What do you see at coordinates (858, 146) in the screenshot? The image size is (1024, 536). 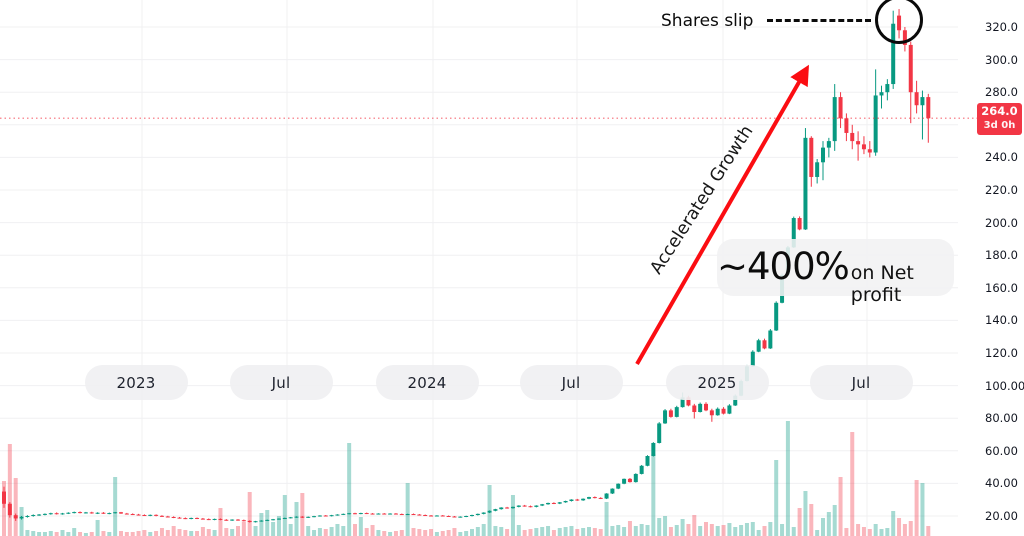 I see `candle-wick` at bounding box center [858, 146].